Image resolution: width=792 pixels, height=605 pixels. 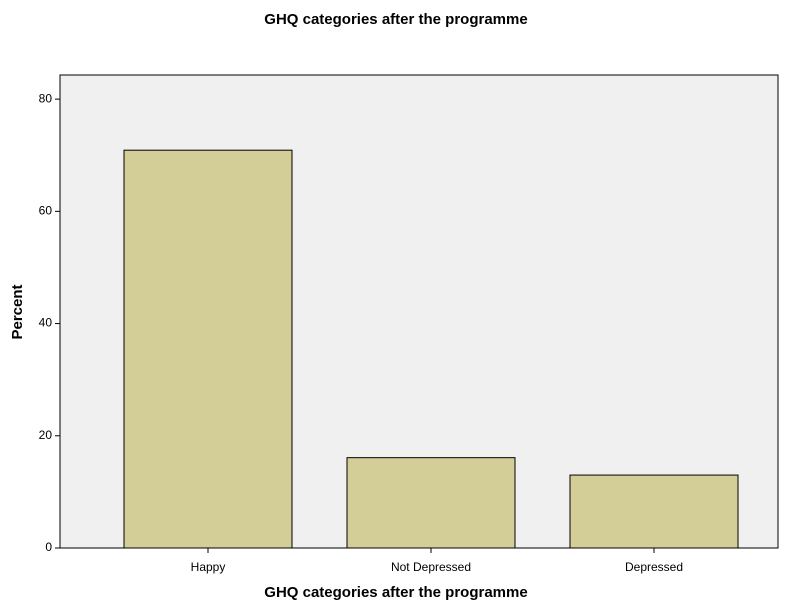 I want to click on x-tick-label: Depressed, so click(x=654, y=567).